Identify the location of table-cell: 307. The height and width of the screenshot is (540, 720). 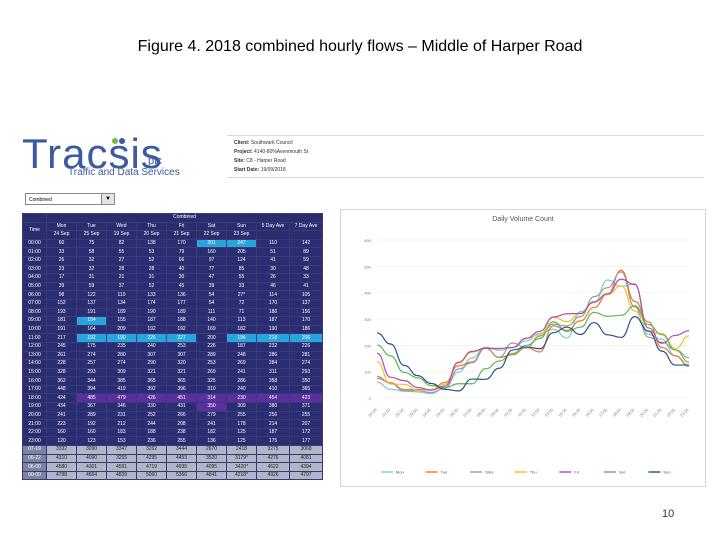
(181, 355).